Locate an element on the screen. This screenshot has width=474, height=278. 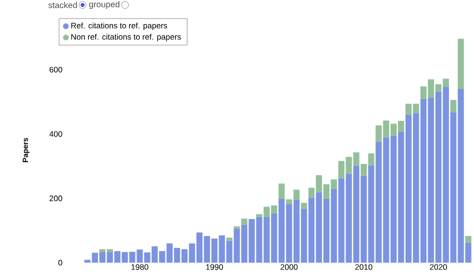
text: grouped is located at coordinates (104, 5).